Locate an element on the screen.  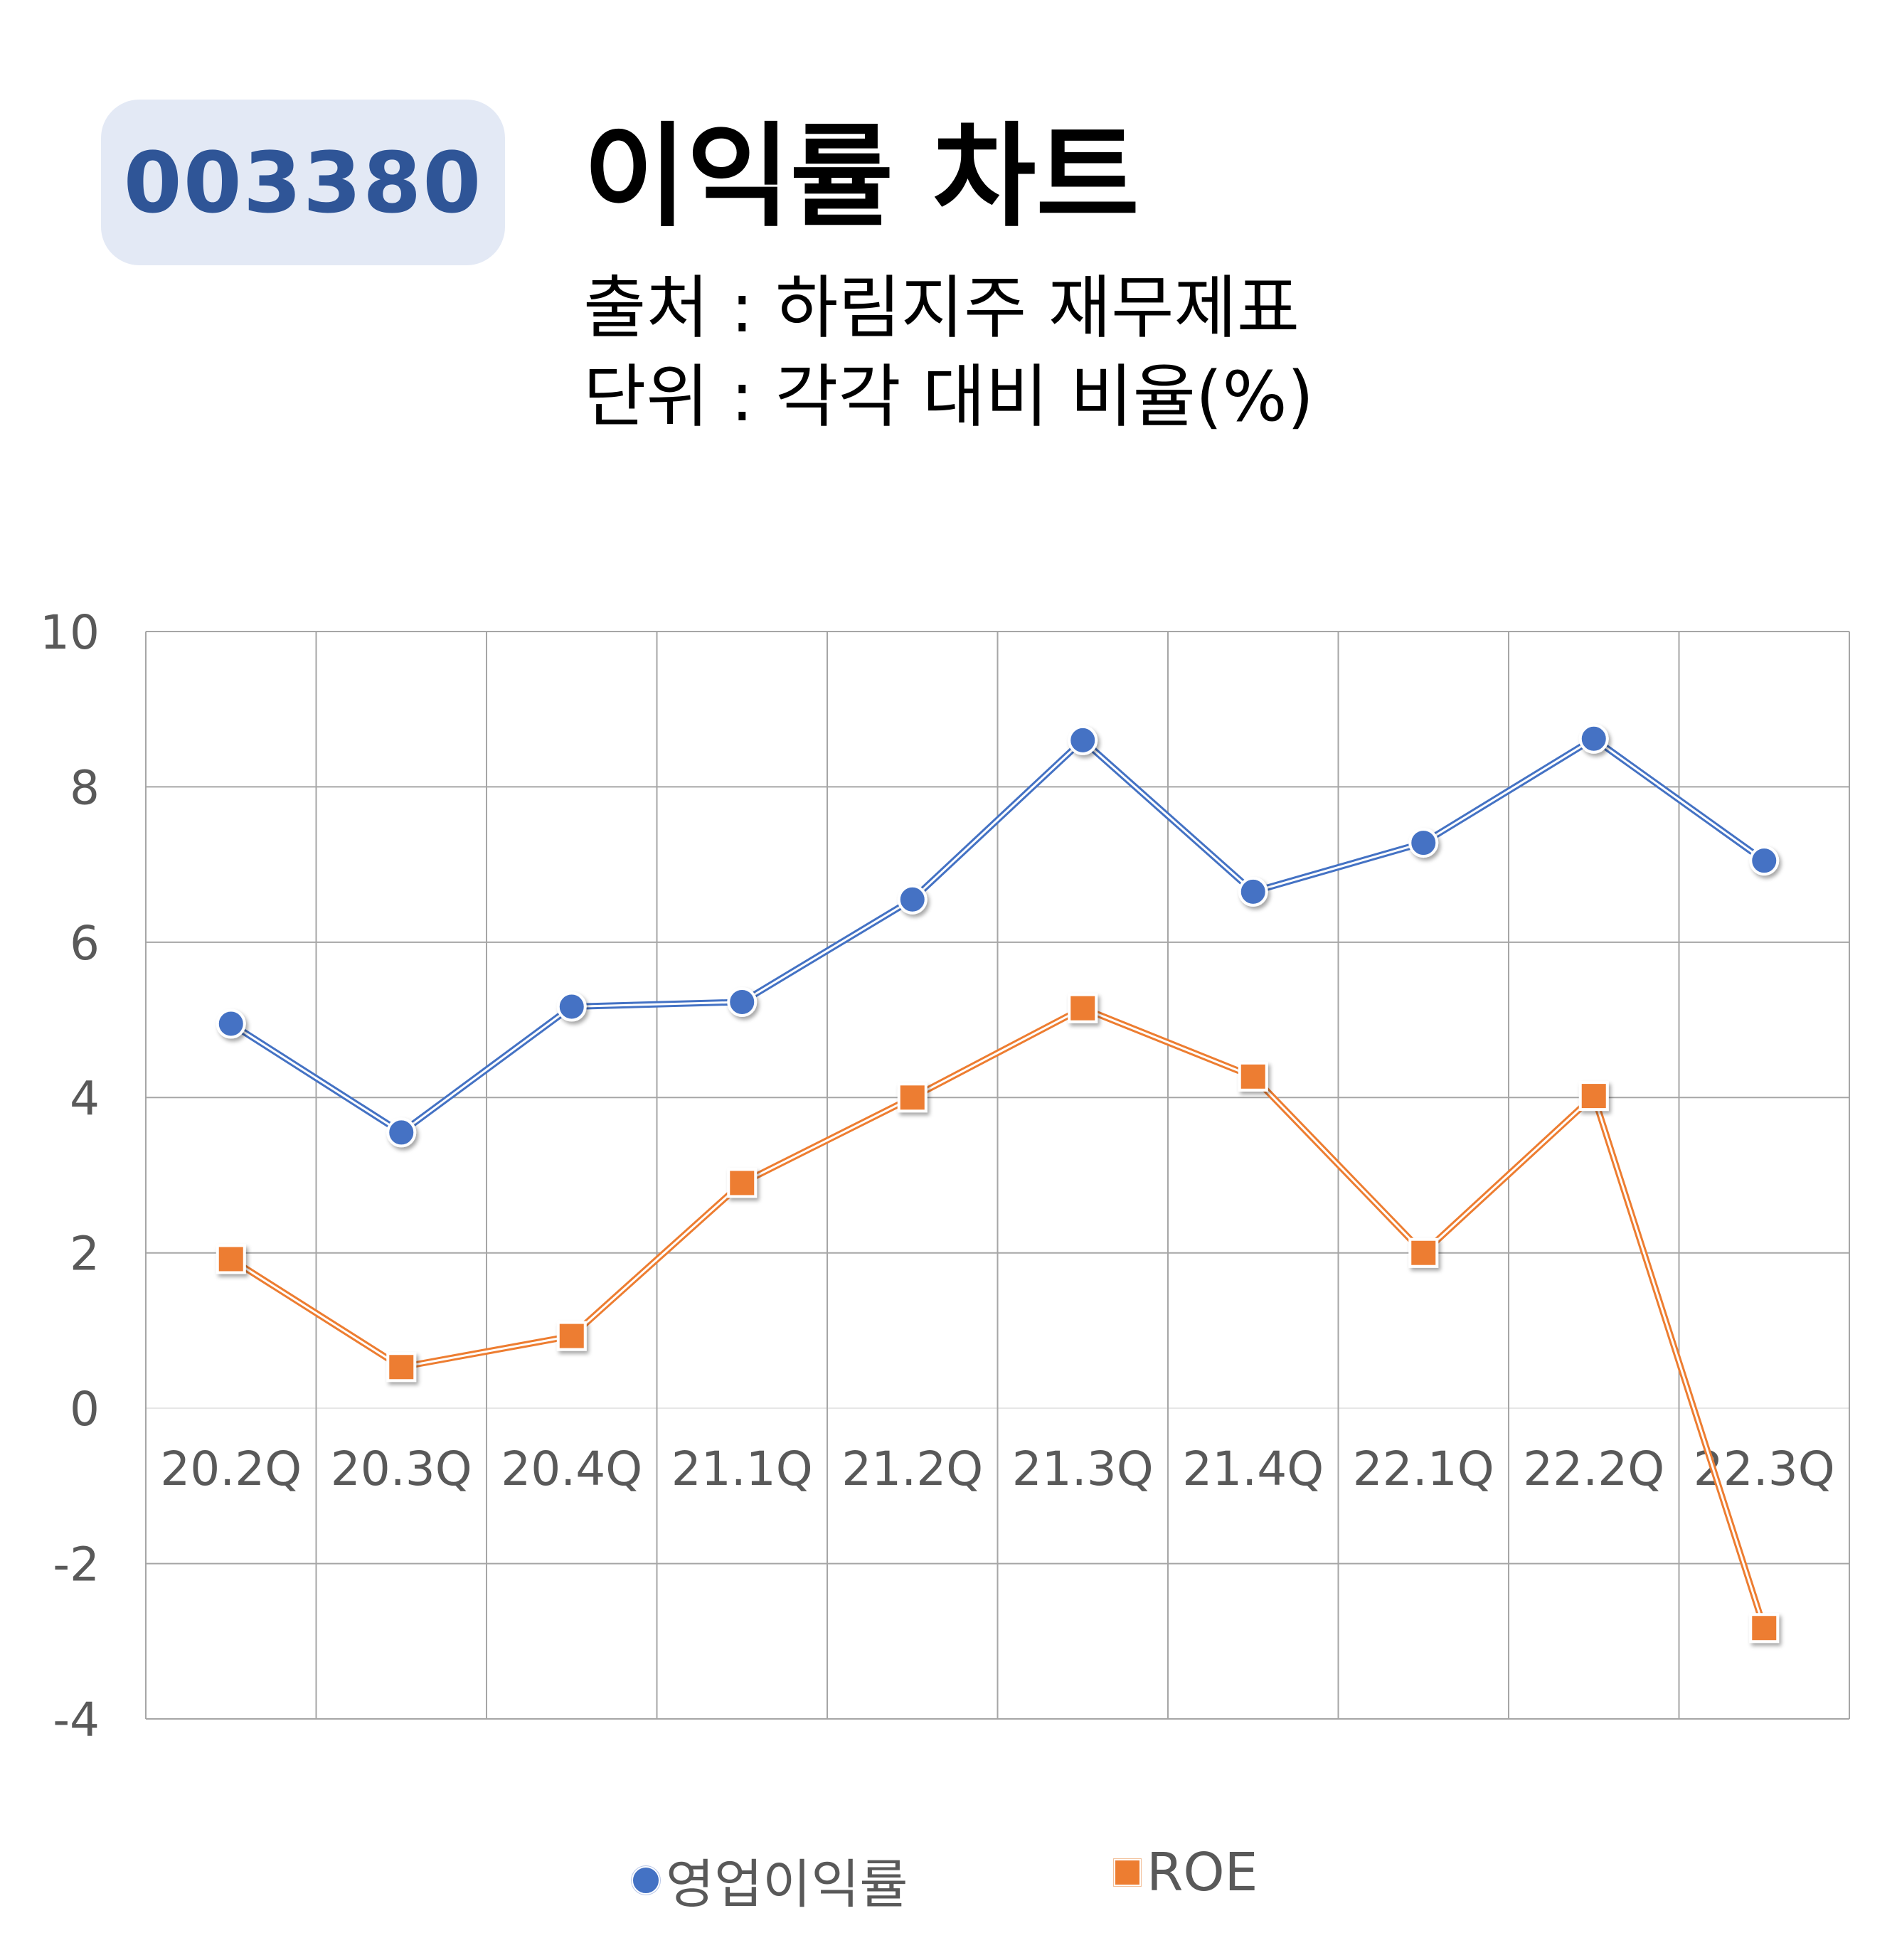
x-tick-label: 21.2Q is located at coordinates (912, 1469).